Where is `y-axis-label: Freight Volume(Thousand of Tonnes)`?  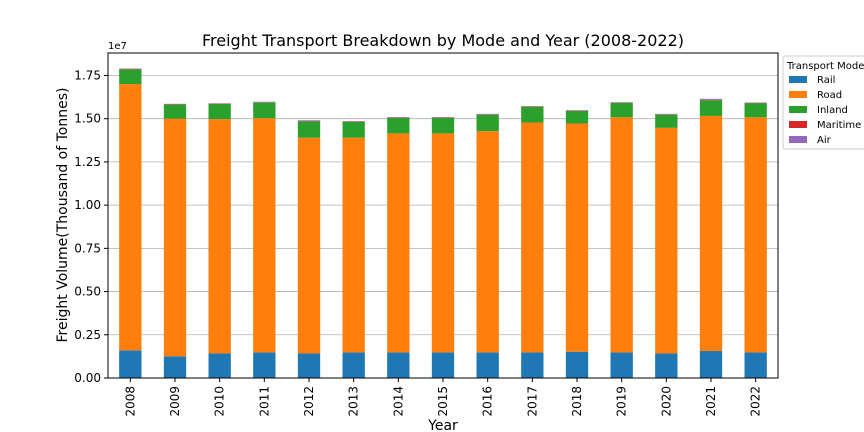
y-axis-label: Freight Volume(Thousand of Tonnes) is located at coordinates (63, 215).